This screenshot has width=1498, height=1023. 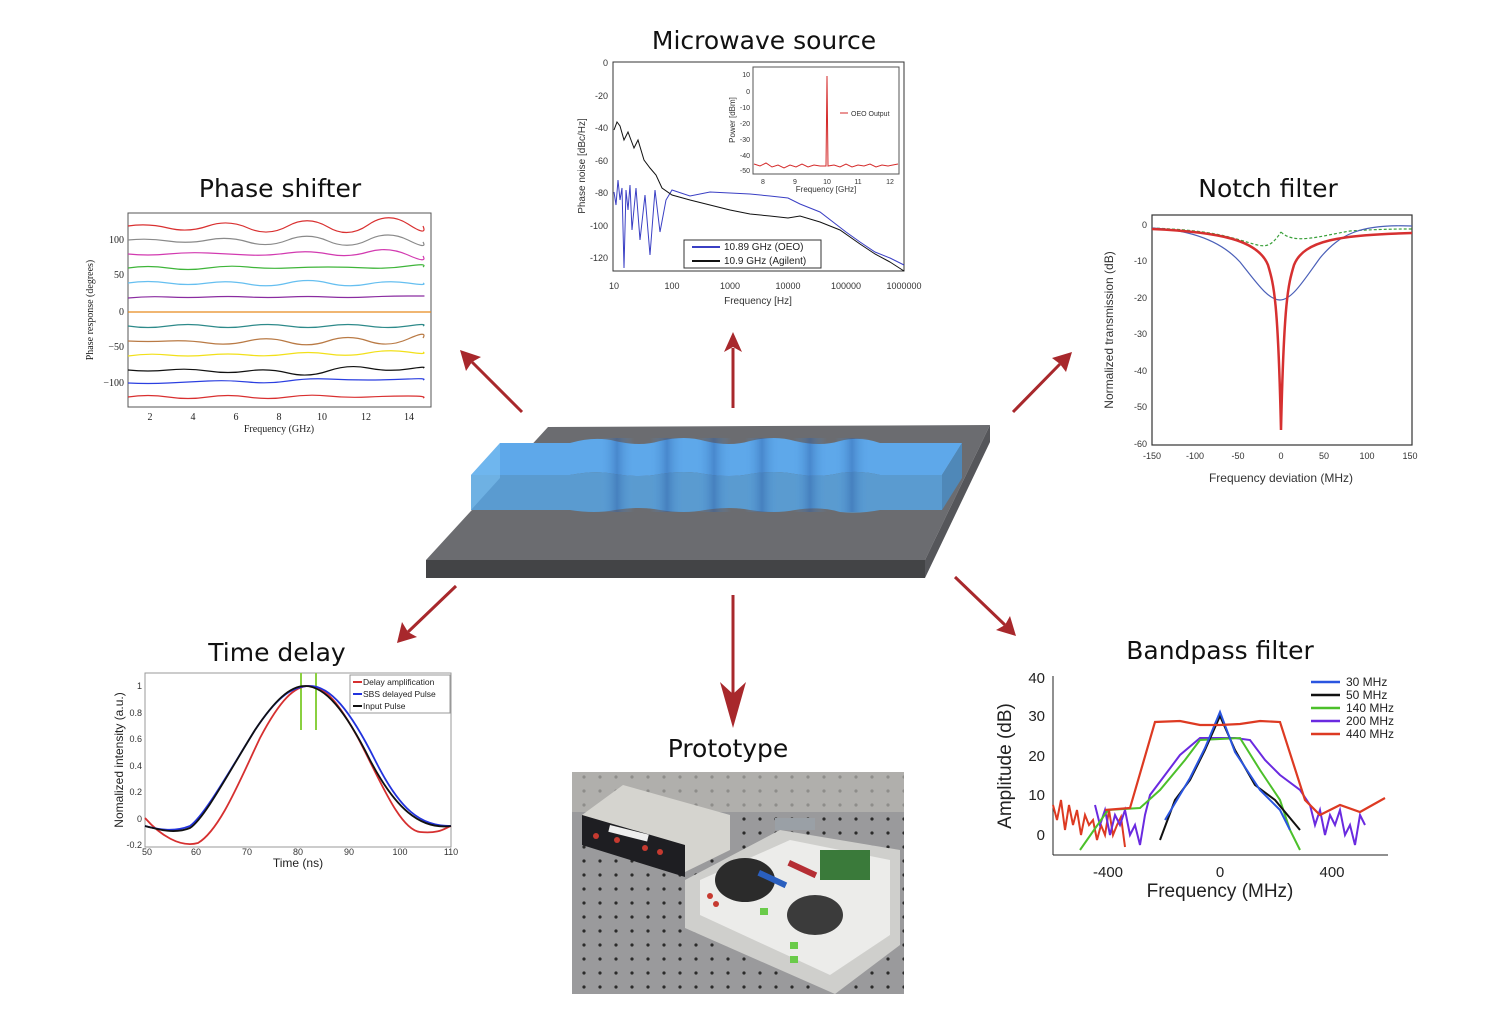 I want to click on svg-text: −50, so click(x=116, y=347).